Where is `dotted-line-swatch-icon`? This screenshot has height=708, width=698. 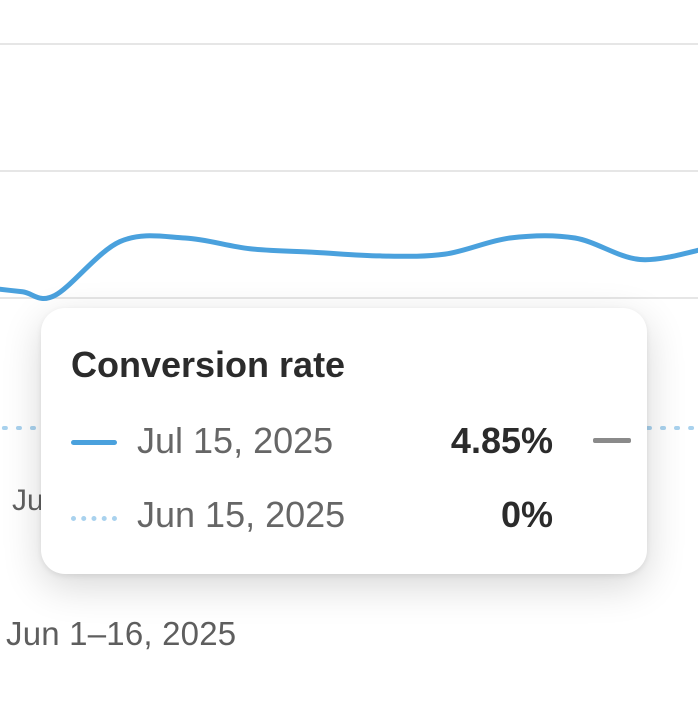 dotted-line-swatch-icon is located at coordinates (94, 518).